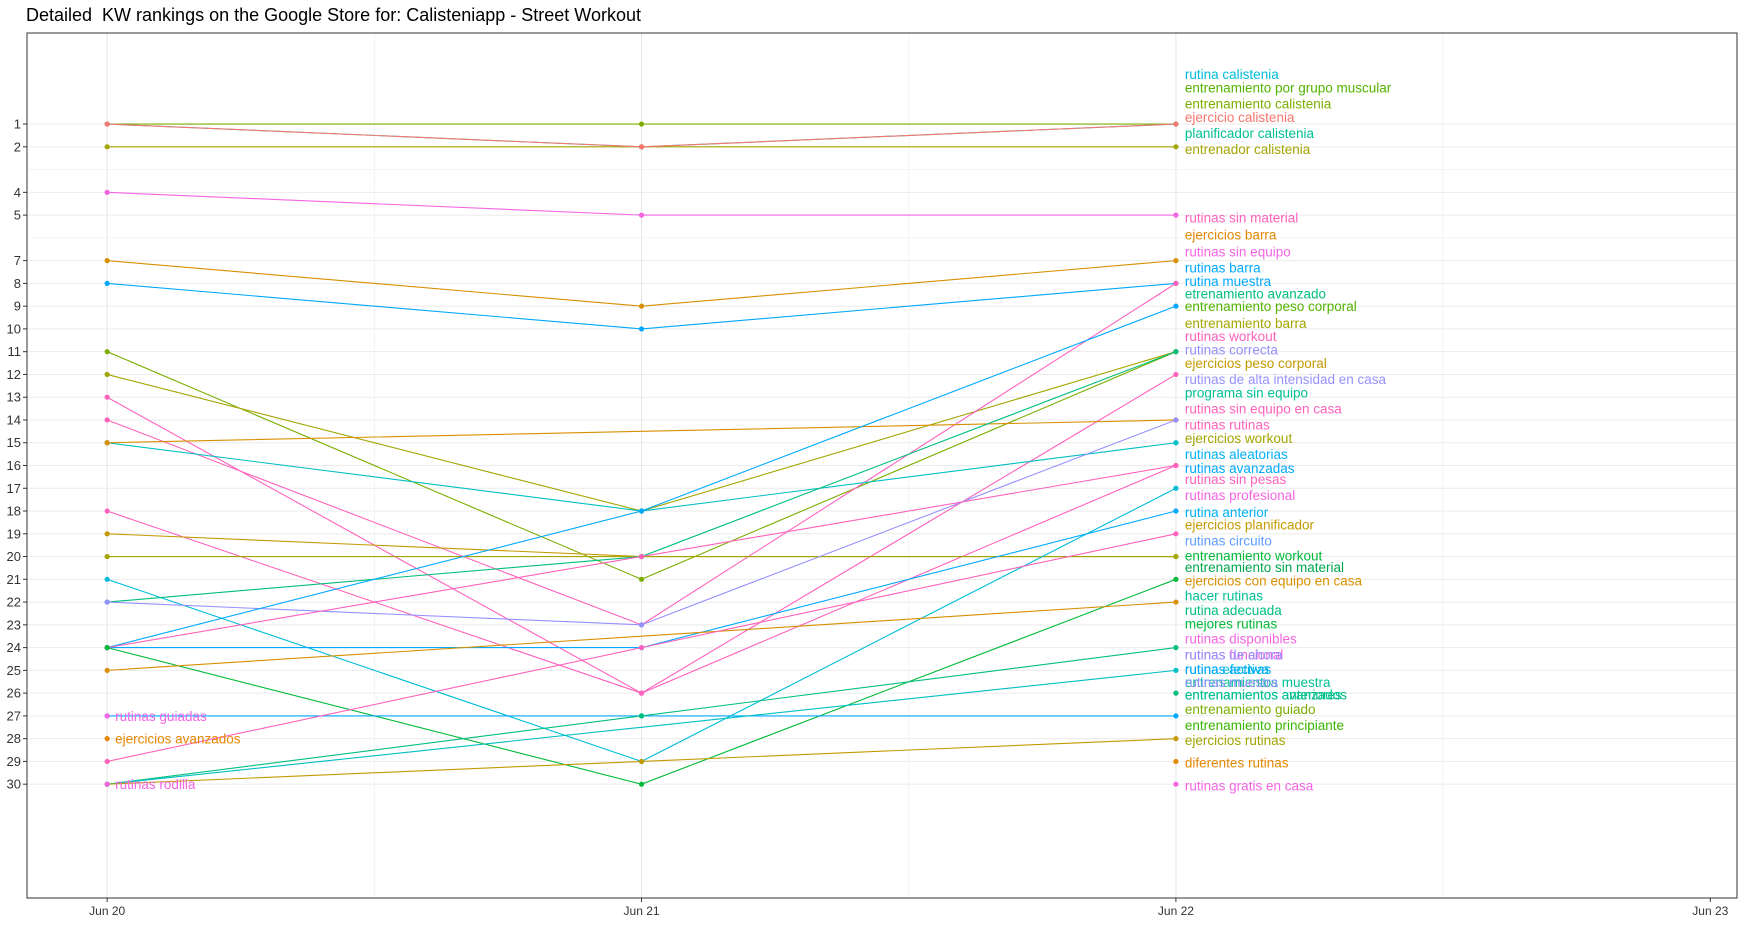 Image resolution: width=1745 pixels, height=925 pixels. I want to click on keyword-label-end: hacer rutinas, so click(1224, 595).